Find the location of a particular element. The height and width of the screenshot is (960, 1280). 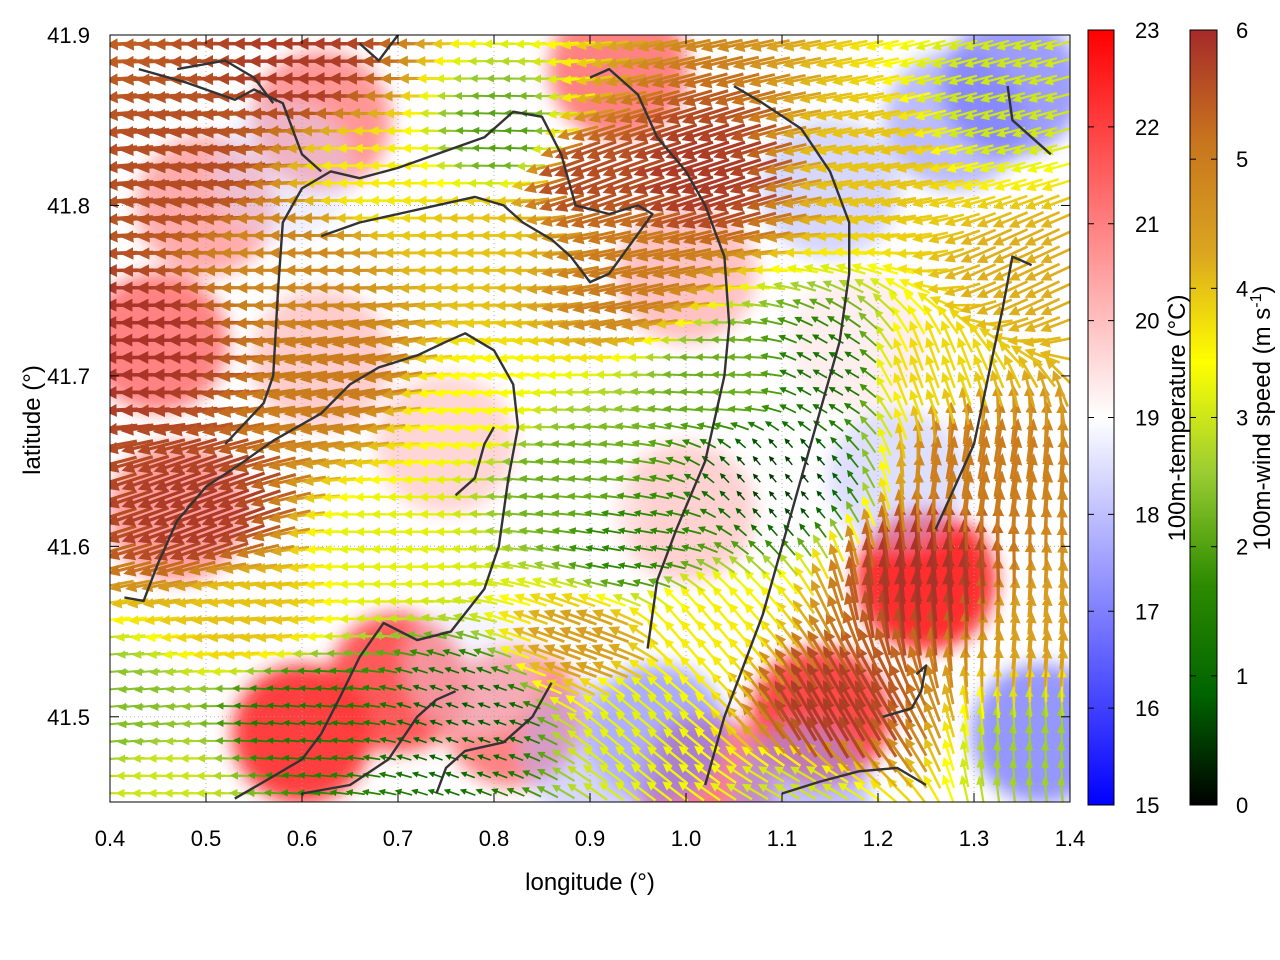

temperature-colorbar-tick-label: 16 is located at coordinates (1147, 708).